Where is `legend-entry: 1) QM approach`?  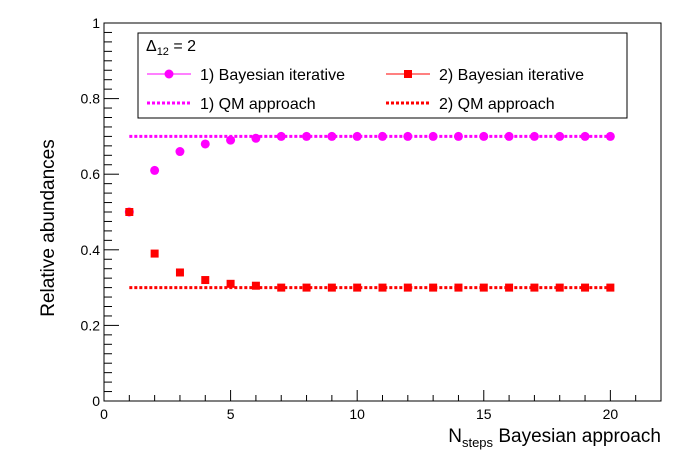
legend-entry: 1) QM approach is located at coordinates (231, 104).